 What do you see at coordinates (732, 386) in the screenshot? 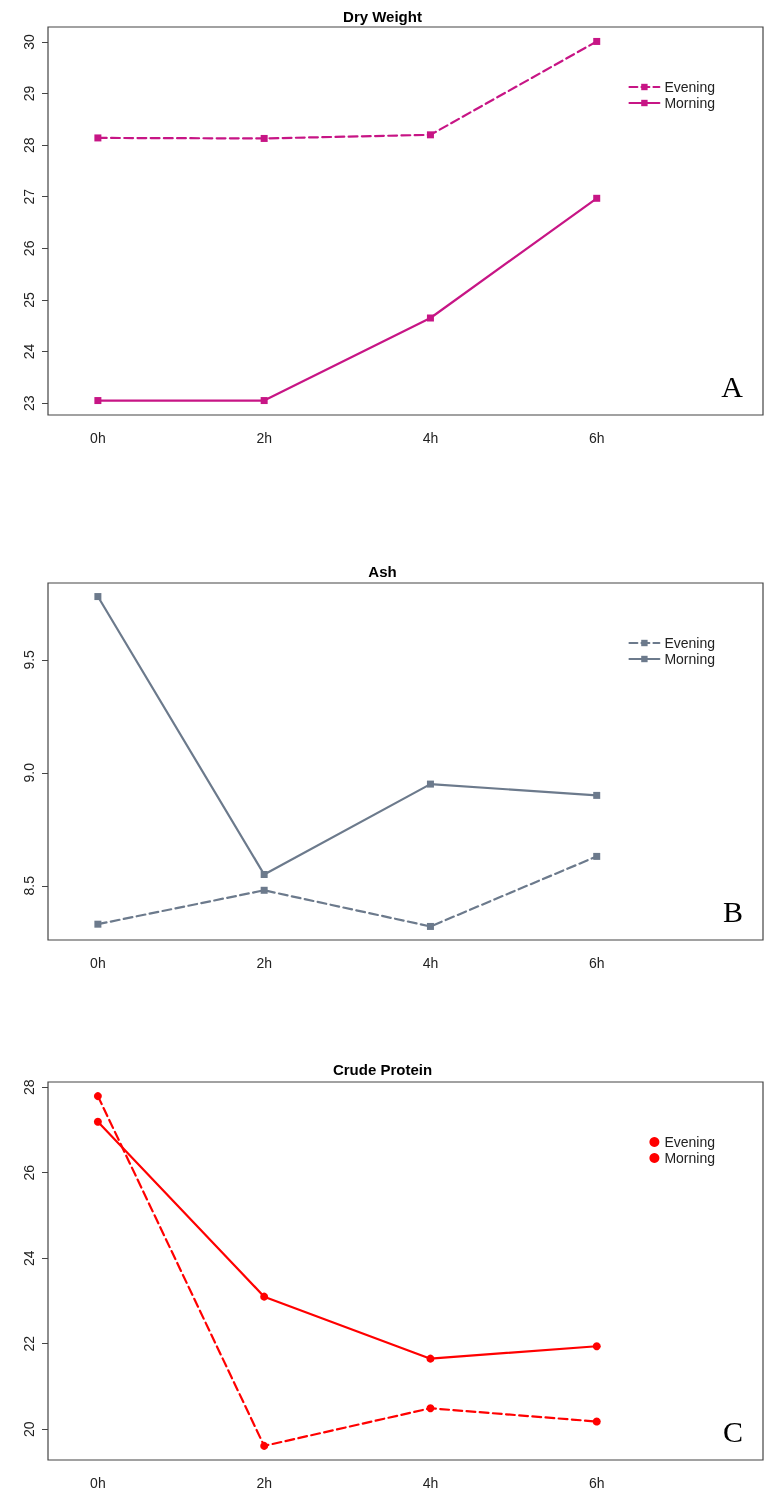
I see `annotation: A` at bounding box center [732, 386].